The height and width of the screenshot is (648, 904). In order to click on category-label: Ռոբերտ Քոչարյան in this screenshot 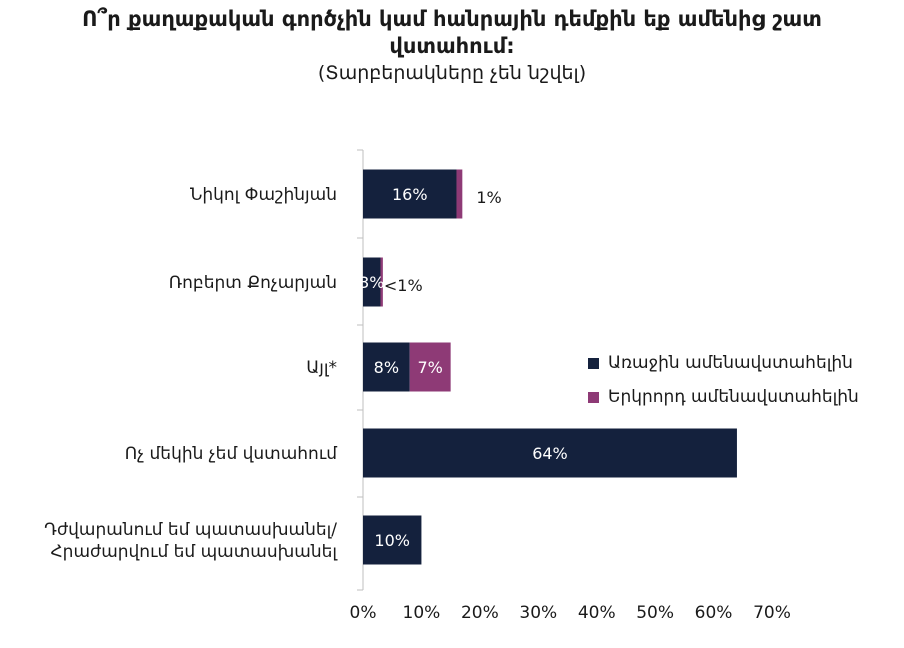, I will do `click(253, 283)`.